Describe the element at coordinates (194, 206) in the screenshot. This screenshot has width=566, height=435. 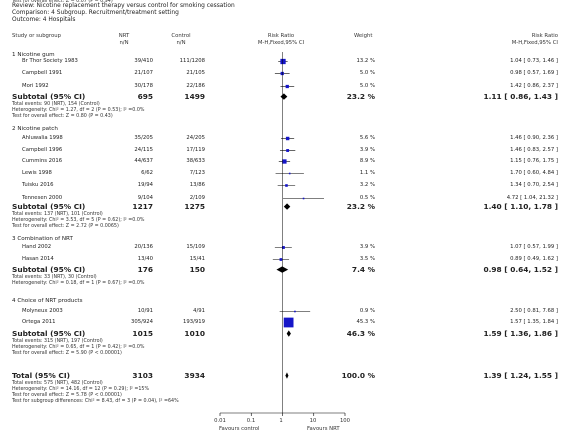
I see `subtotal-control: 1275` at that location.